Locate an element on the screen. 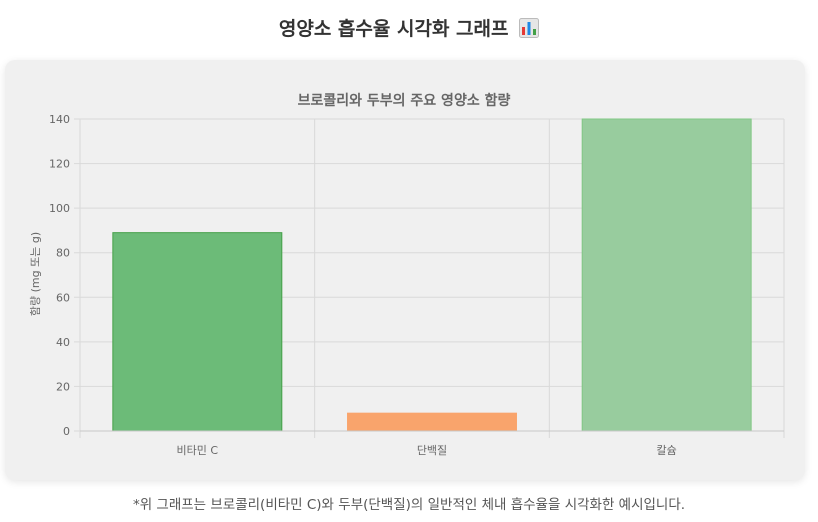  y-tick-label: 80 is located at coordinates (63, 253).